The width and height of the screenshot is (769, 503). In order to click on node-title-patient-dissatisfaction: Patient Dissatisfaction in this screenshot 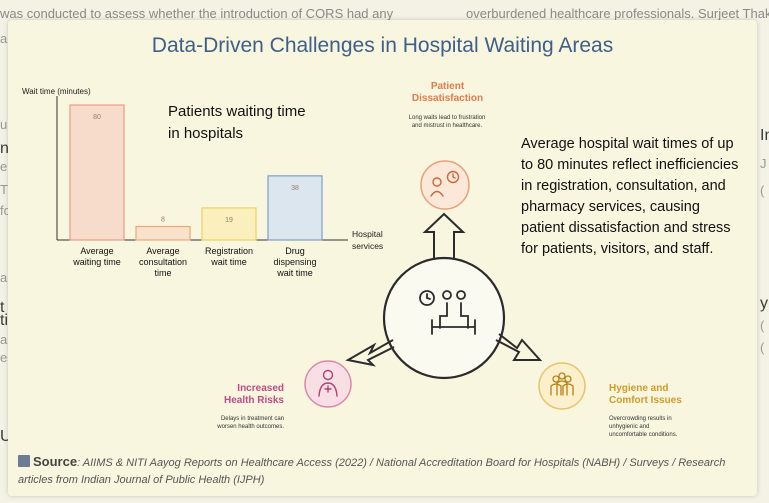, I will do `click(447, 92)`.